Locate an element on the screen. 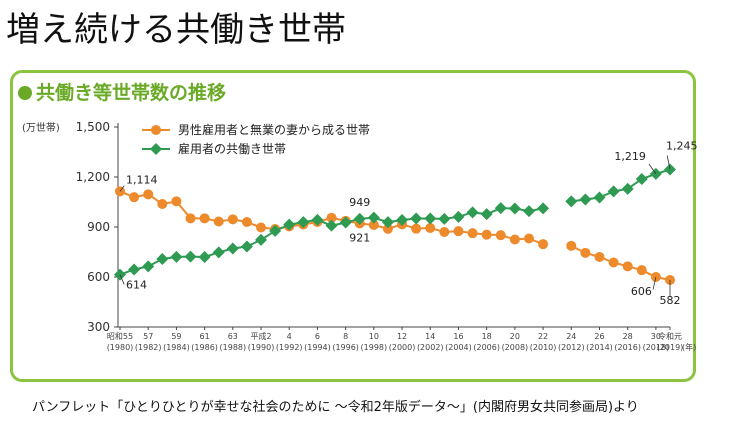  legend-marker-diamond is located at coordinates (156, 149).